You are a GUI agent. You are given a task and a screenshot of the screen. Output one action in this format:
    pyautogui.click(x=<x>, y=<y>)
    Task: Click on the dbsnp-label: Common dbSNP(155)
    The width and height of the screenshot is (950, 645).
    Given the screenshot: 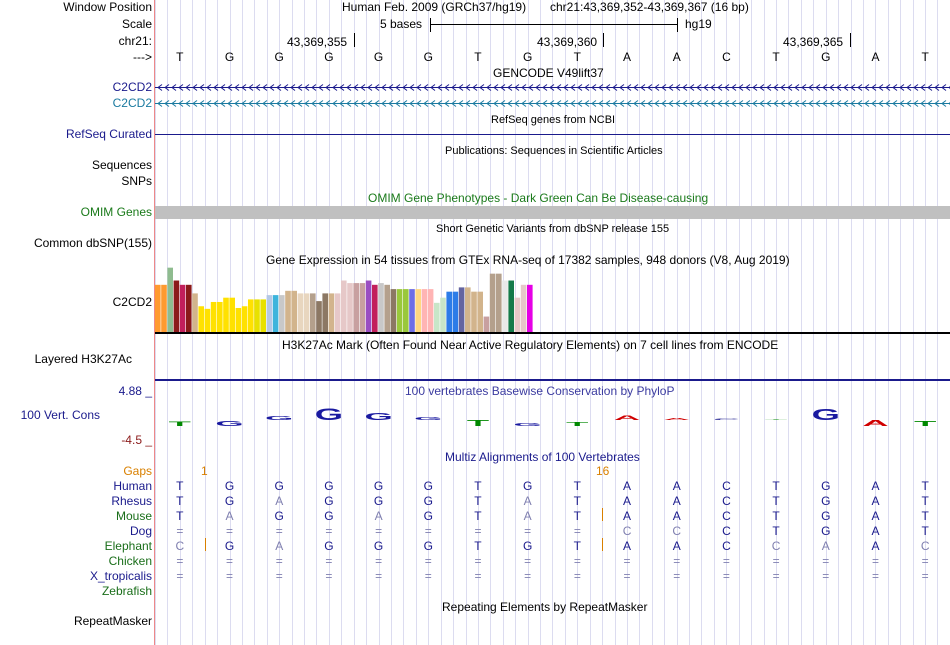 What is the action you would take?
    pyautogui.click(x=92, y=243)
    